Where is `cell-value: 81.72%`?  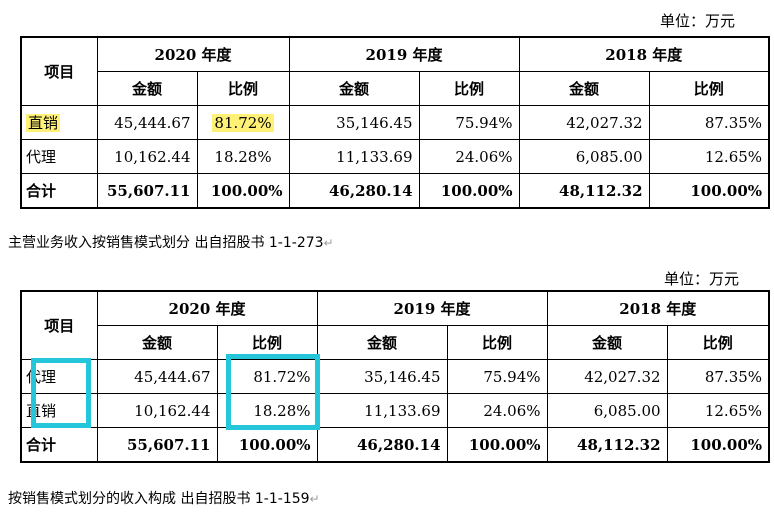
cell-value: 81.72% is located at coordinates (243, 122).